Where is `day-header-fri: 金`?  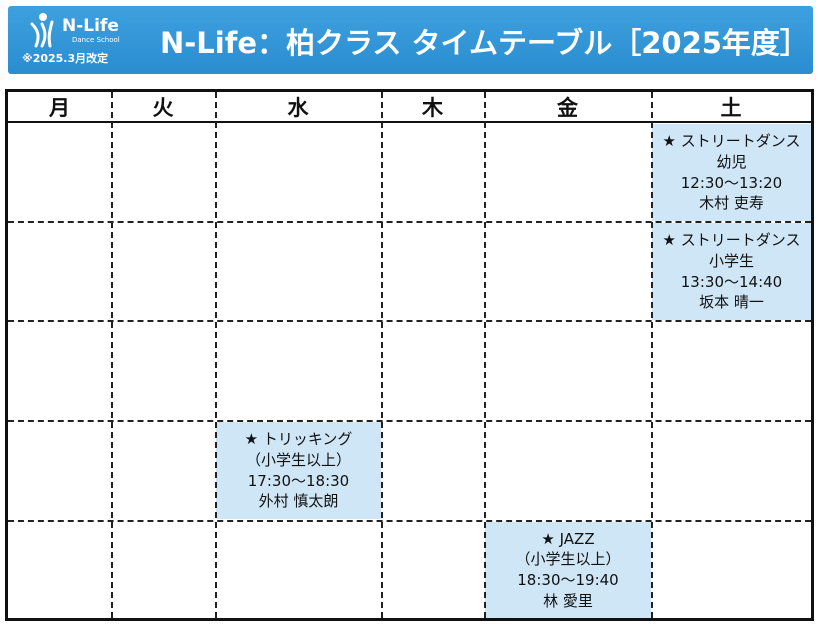
day-header-fri: 金 is located at coordinates (567, 107).